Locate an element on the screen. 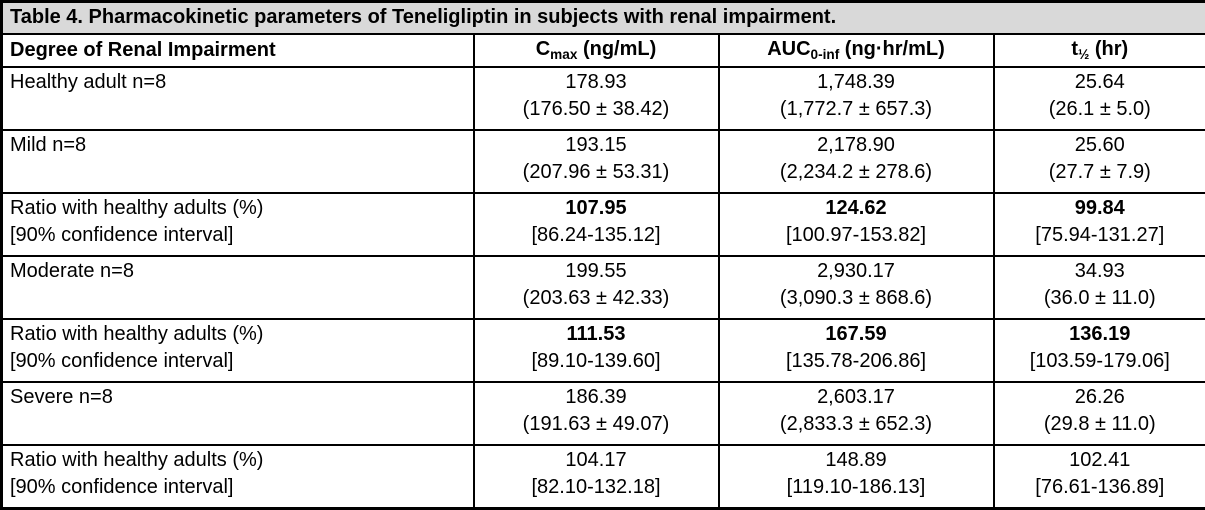 This screenshot has height=510, width=1205. cmax-unit: (ng/mL) is located at coordinates (616, 49).